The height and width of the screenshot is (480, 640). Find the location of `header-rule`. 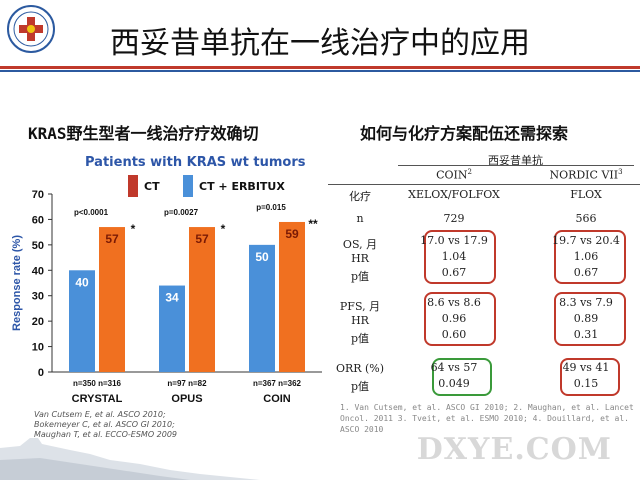

header-rule is located at coordinates (484, 184).